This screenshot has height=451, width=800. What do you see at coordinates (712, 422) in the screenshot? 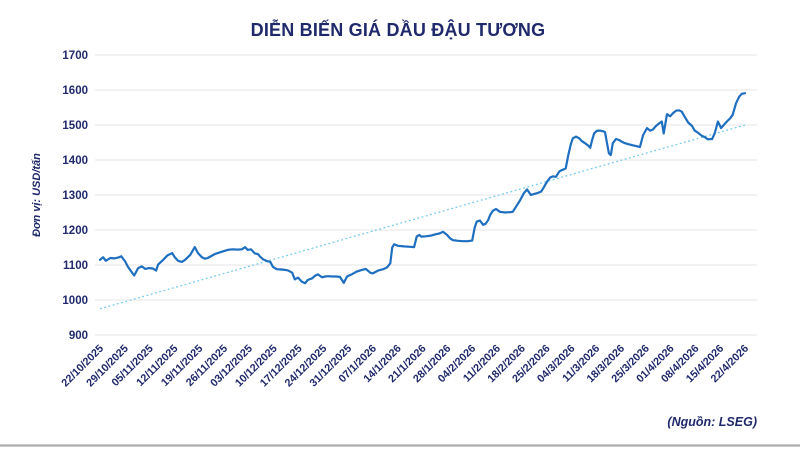
I see `source-note: (Nguồn: LSEG)` at bounding box center [712, 422].